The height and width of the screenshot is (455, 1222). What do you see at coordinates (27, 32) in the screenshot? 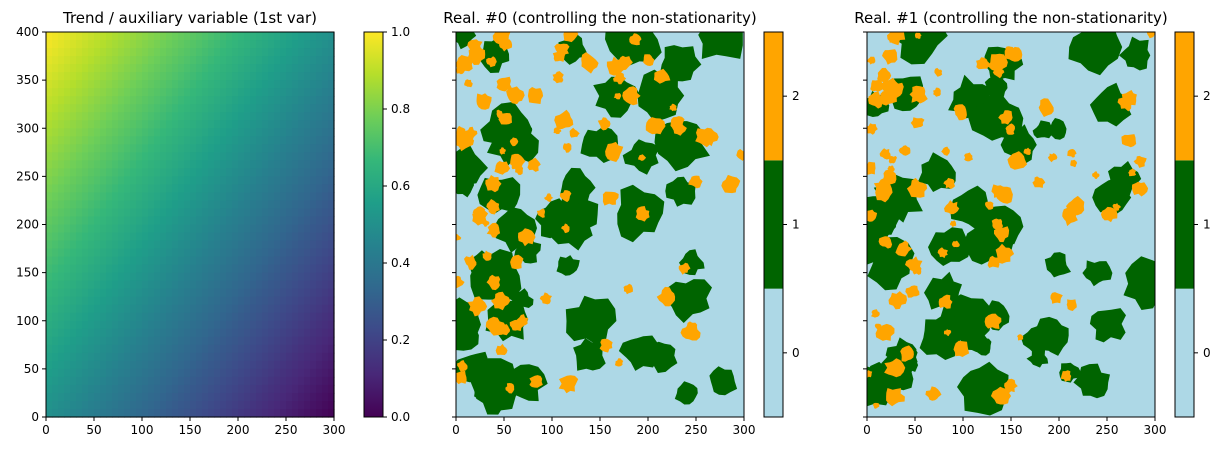
I see `y-tick-label: 400` at bounding box center [27, 32].